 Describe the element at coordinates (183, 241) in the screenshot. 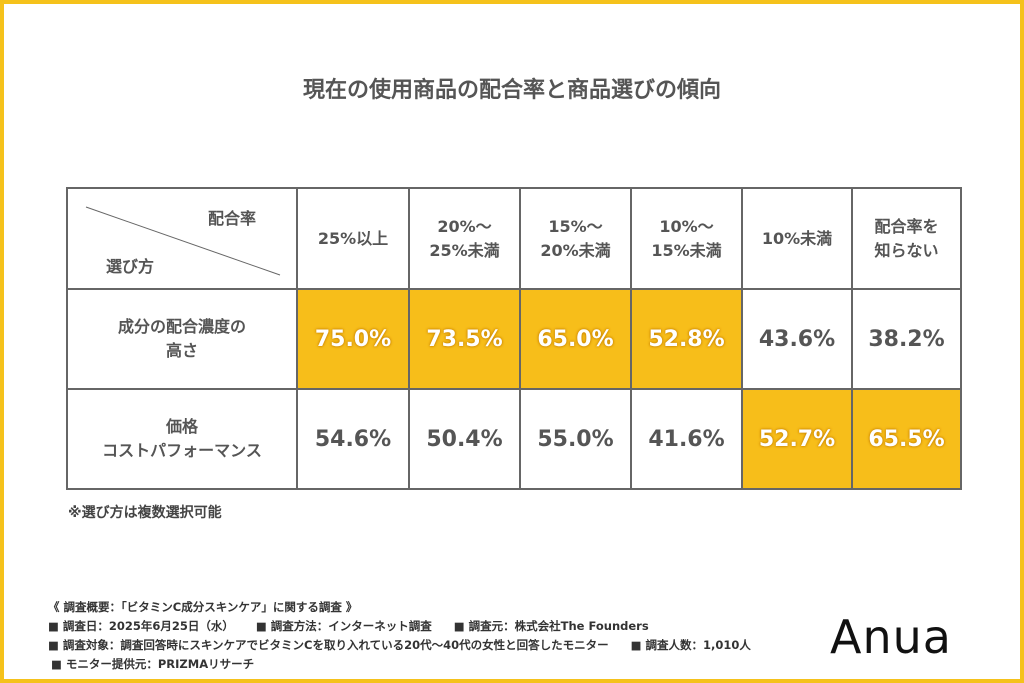

I see `diagonal-line` at that location.